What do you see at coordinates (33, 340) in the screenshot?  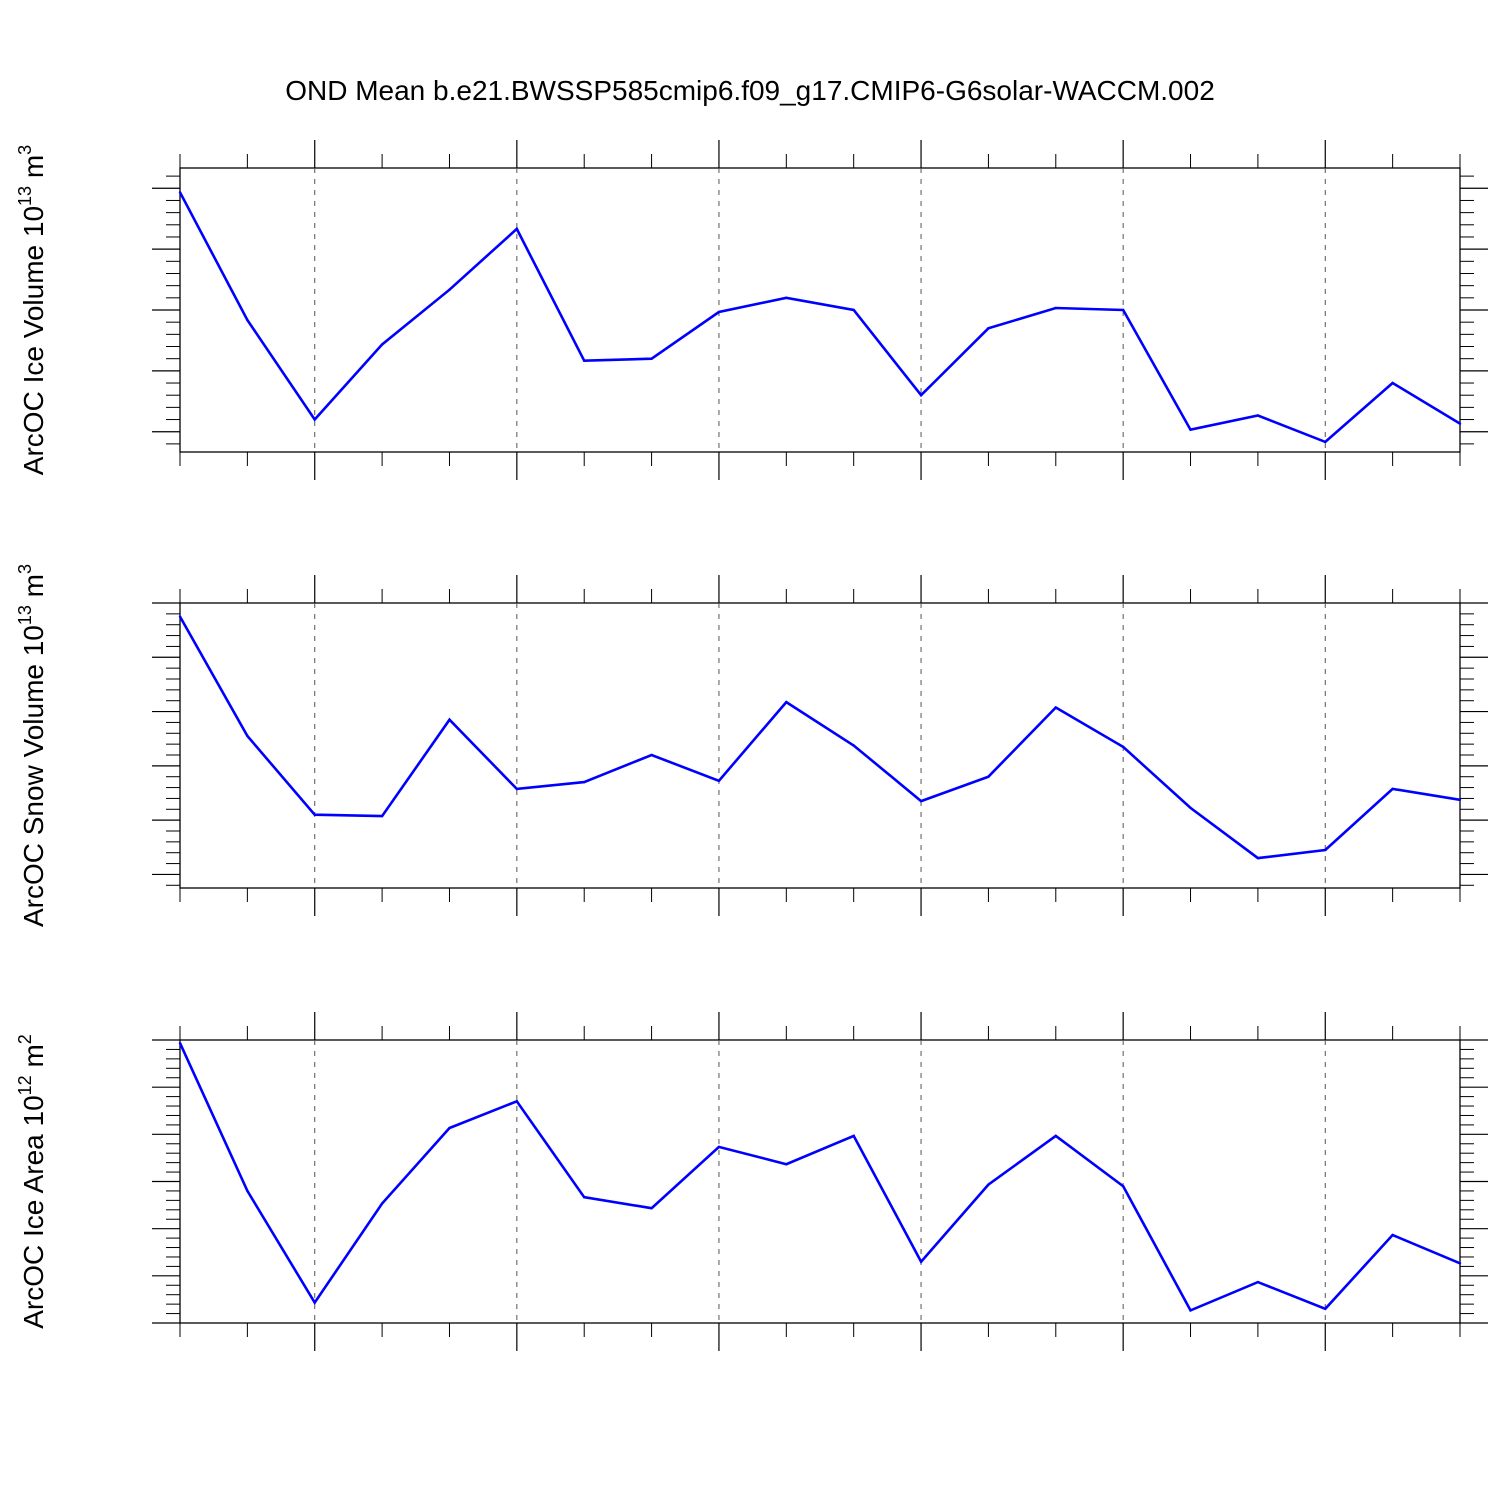 I see `y-axis-label-text: ArcOC Ice Volume 10` at bounding box center [33, 340].